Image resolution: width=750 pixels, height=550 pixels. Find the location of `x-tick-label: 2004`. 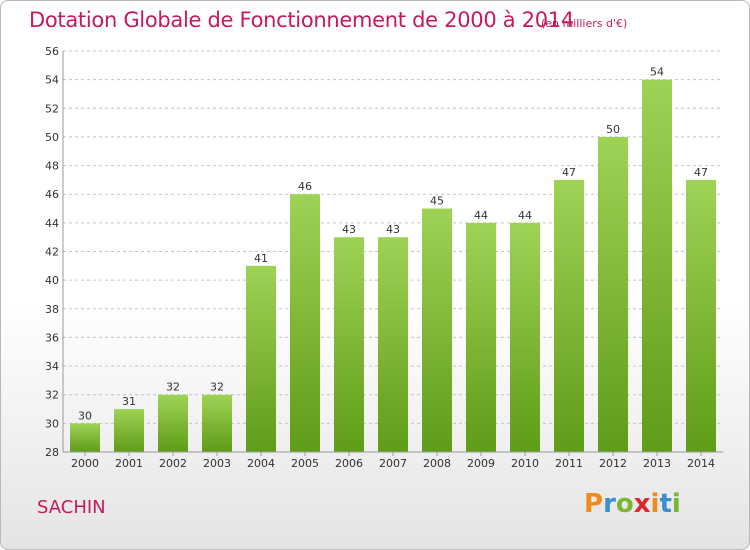

x-tick-label: 2004 is located at coordinates (261, 463).